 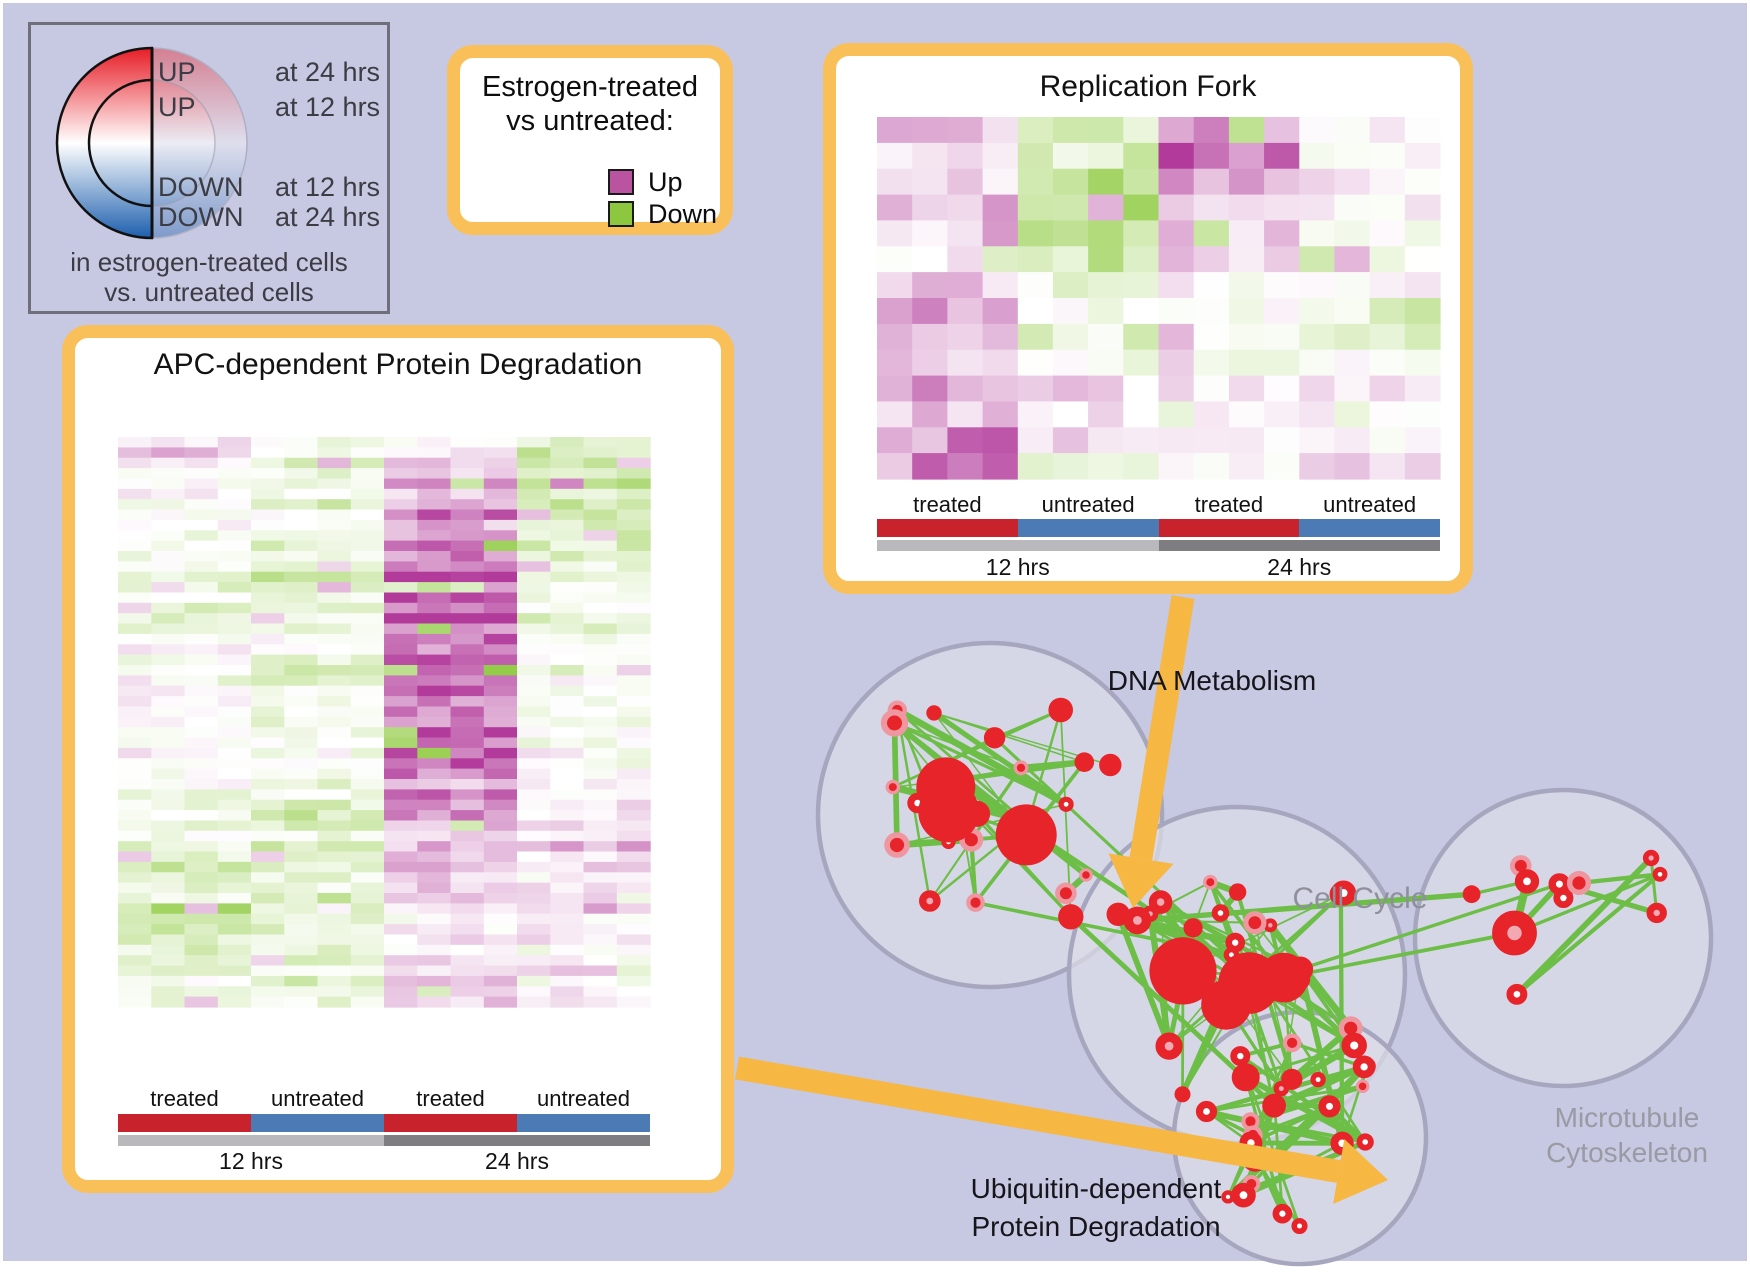 What do you see at coordinates (1159, 298) in the screenshot?
I see `replication-fork-heatmap` at bounding box center [1159, 298].